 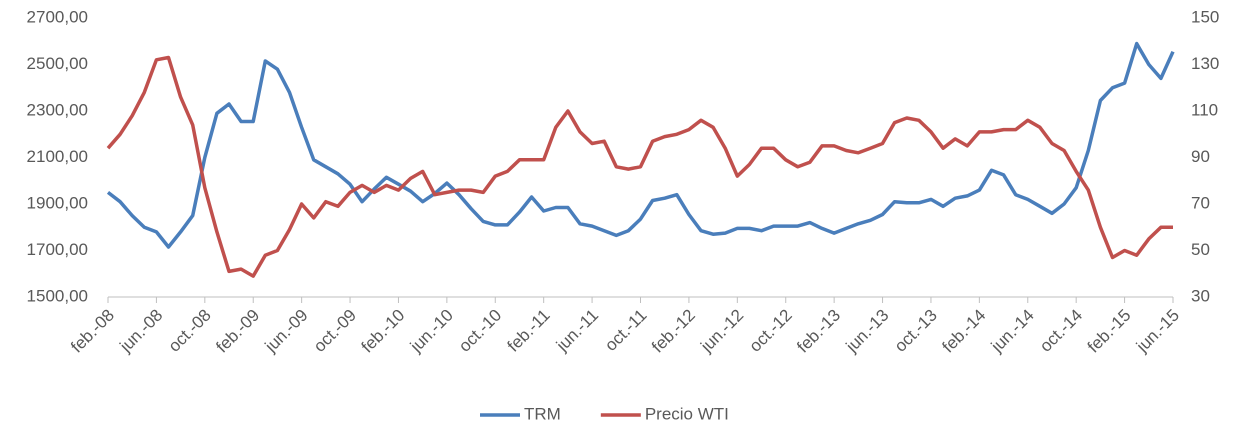 I want to click on x-tick-label: oct.-12, so click(x=771, y=331).